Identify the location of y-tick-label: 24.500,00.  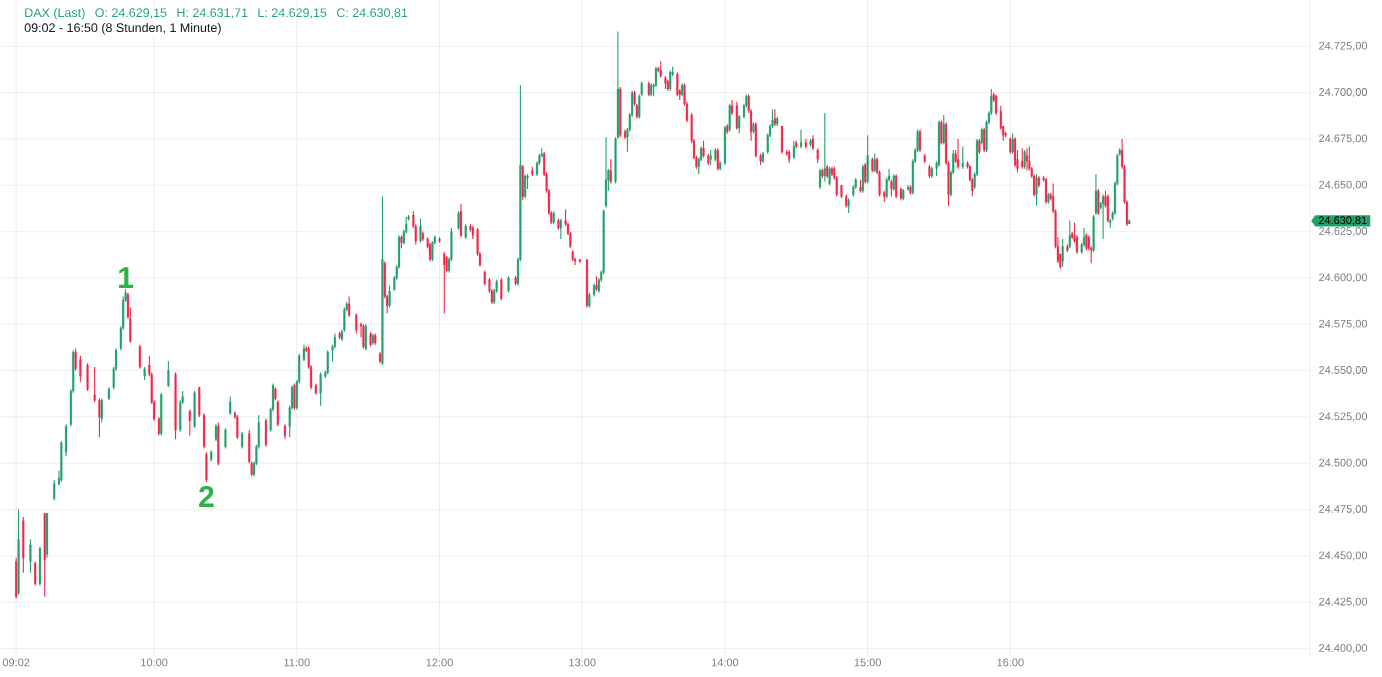
(1343, 463).